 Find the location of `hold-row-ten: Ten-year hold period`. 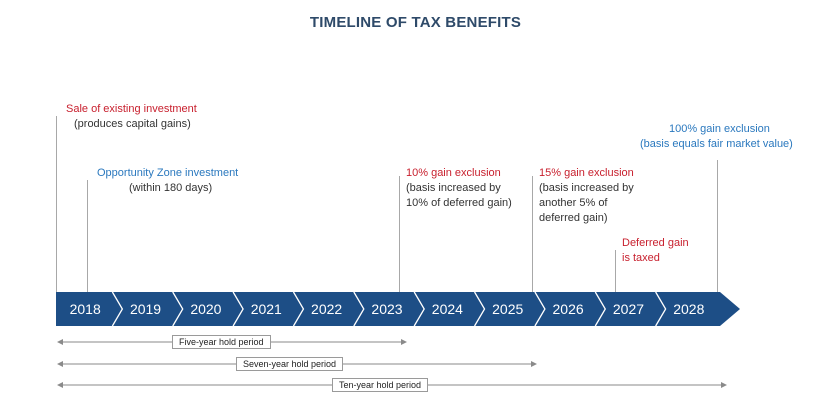

hold-row-ten: Ten-year hold period is located at coordinates (392, 385).